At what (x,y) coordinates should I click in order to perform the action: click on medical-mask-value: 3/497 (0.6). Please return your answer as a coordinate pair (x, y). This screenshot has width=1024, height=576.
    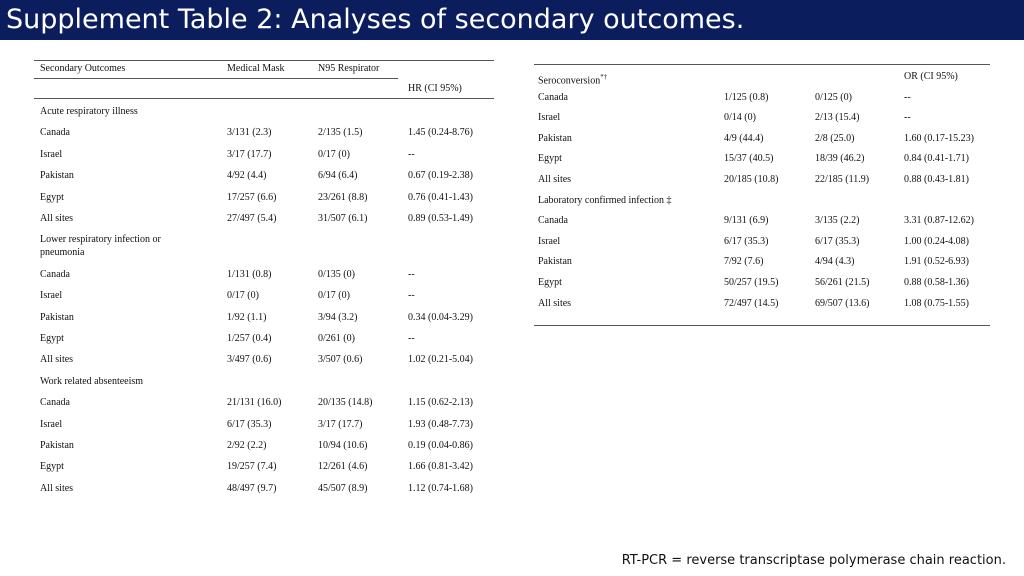
    Looking at the image, I should click on (249, 360).